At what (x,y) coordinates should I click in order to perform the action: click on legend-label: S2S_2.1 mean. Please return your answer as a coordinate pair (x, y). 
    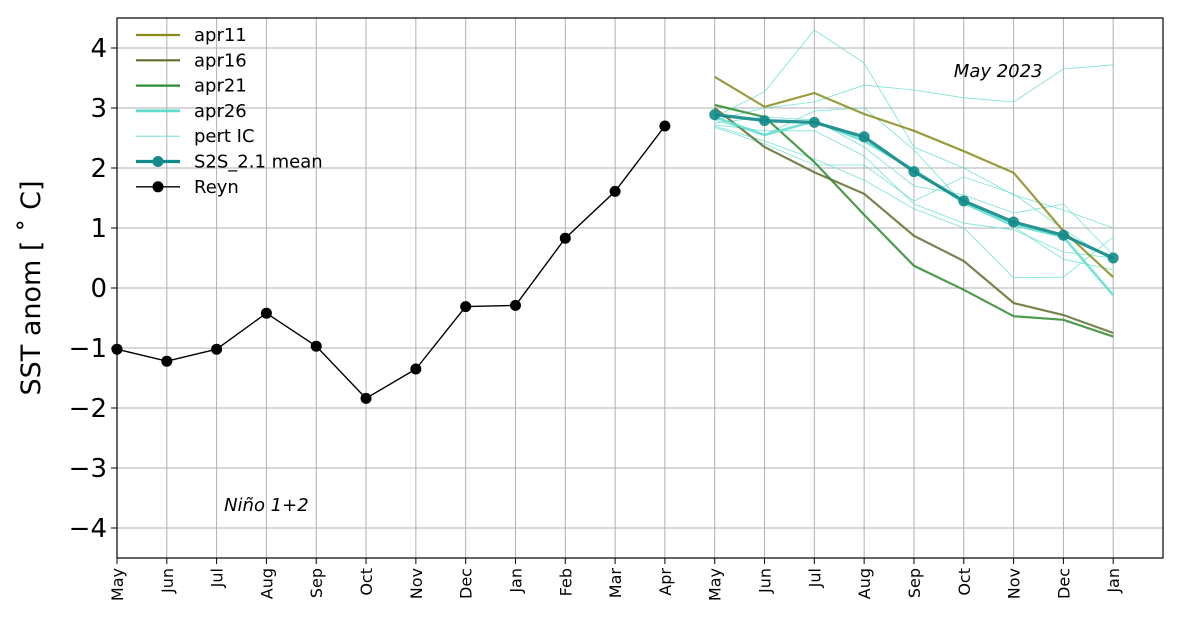
    Looking at the image, I should click on (258, 162).